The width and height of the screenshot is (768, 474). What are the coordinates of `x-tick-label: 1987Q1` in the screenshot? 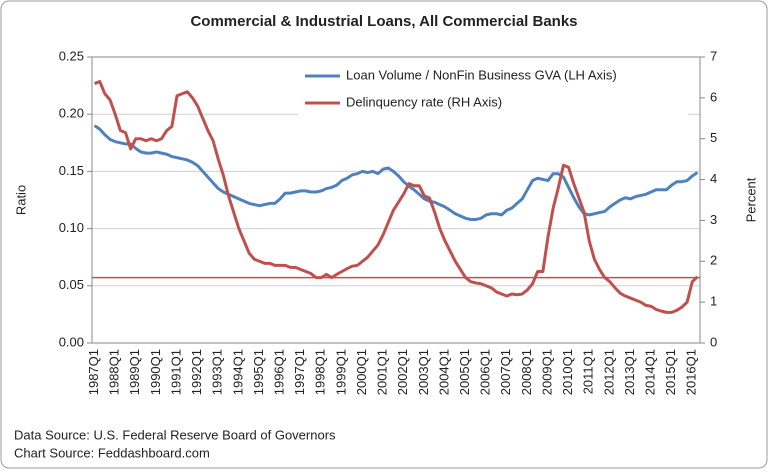 It's located at (93, 372).